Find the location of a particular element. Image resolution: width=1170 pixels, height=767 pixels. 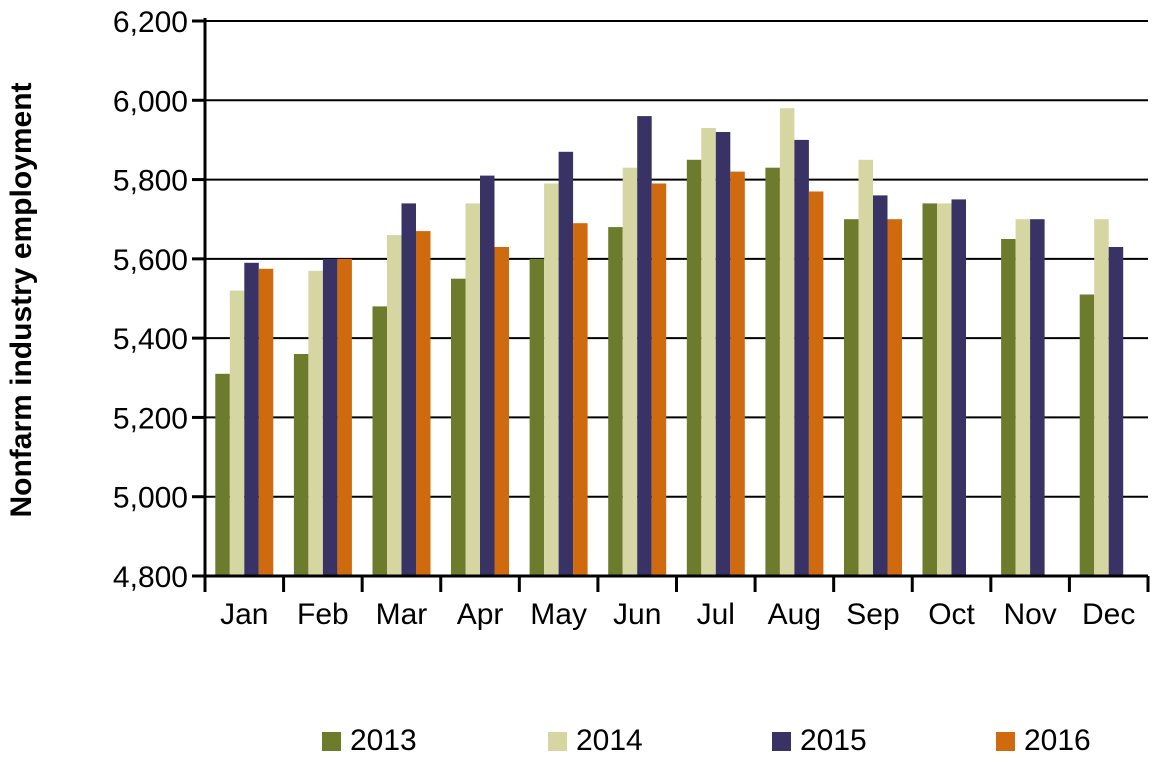

legend-item-2015: 2015 is located at coordinates (819, 741).